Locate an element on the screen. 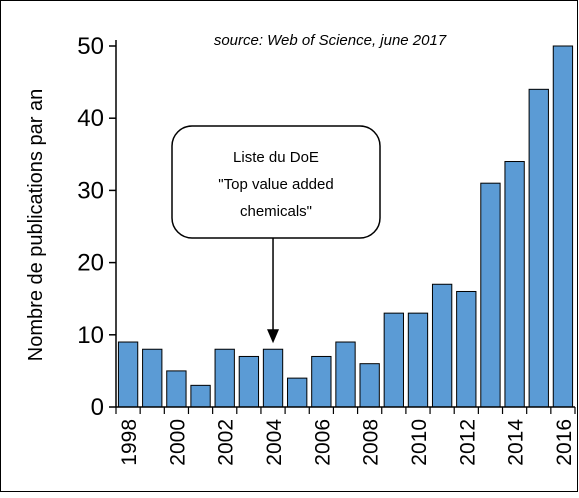  y-tick-label-0: 0 is located at coordinates (97, 407).